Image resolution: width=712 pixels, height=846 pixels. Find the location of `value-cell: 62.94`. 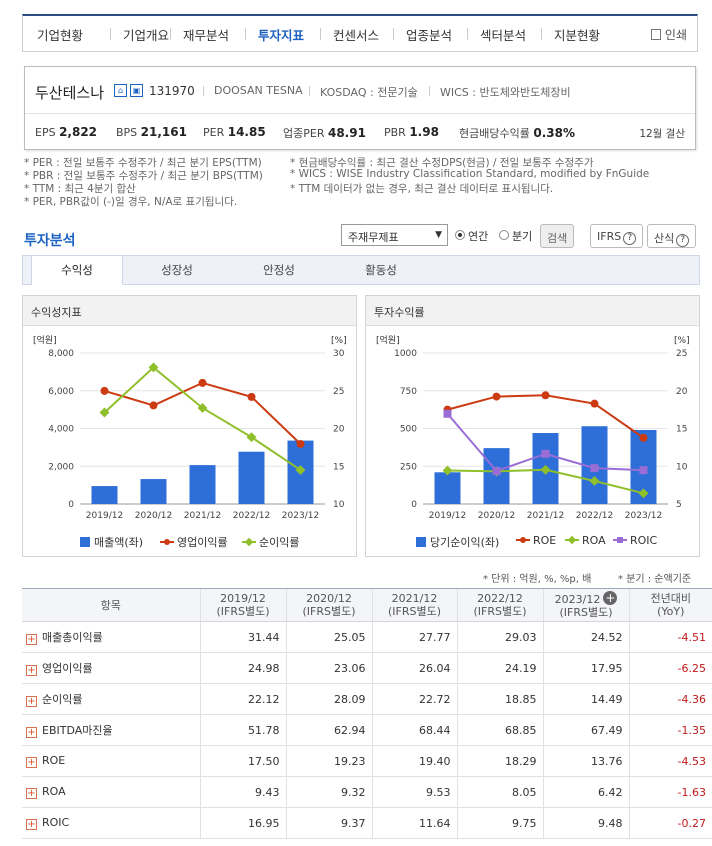

value-cell: 62.94 is located at coordinates (328, 730).